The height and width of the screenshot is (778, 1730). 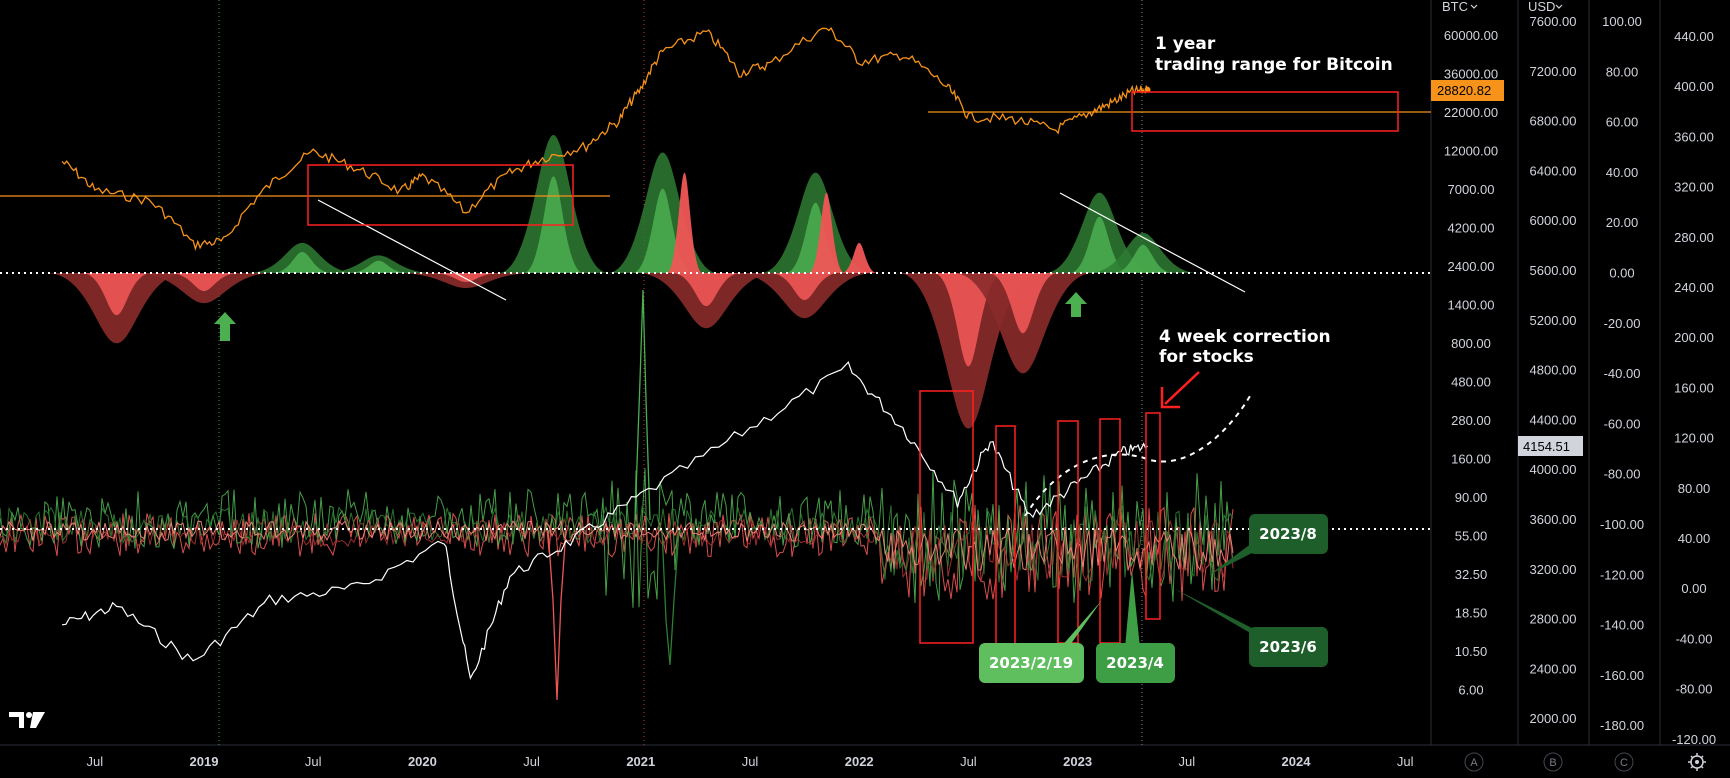 What do you see at coordinates (440, 195) in the screenshot?
I see `range-box-2019` at bounding box center [440, 195].